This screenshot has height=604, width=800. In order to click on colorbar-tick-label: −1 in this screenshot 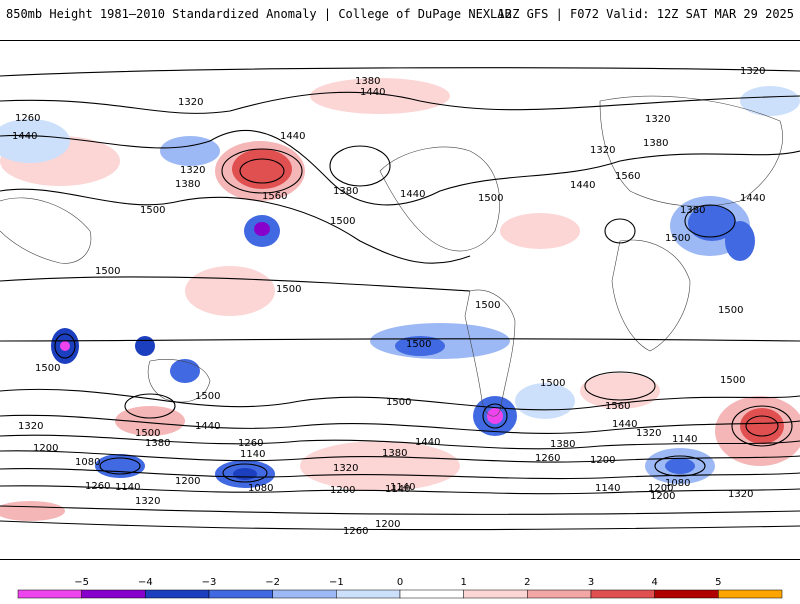, I will do `click(336, 582)`.